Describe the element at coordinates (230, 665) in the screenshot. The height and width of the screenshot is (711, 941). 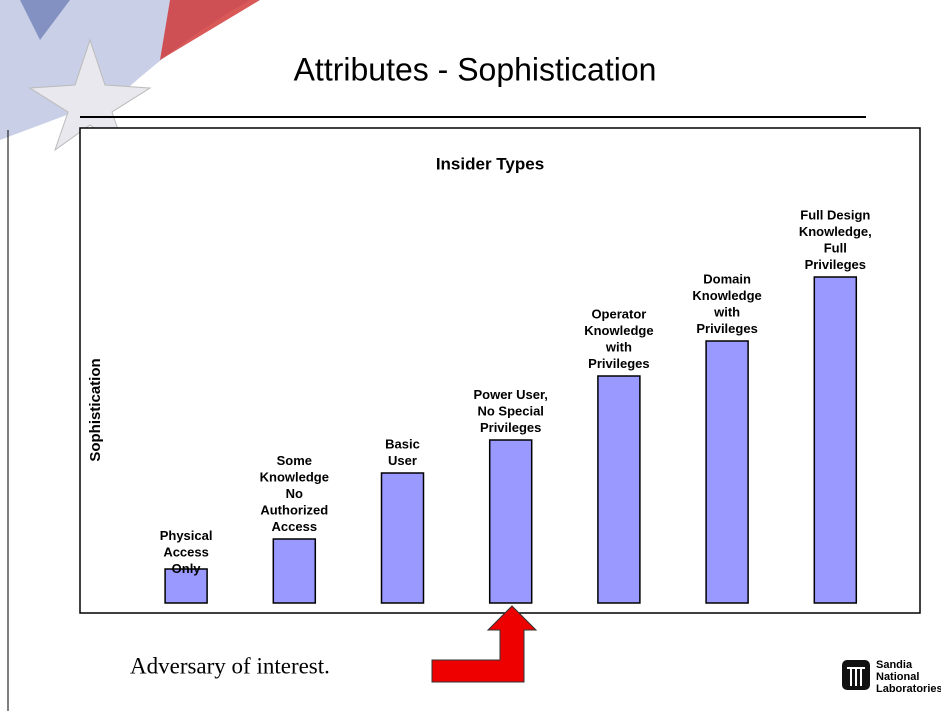
I see `annotation: Adversary of interest.` at that location.